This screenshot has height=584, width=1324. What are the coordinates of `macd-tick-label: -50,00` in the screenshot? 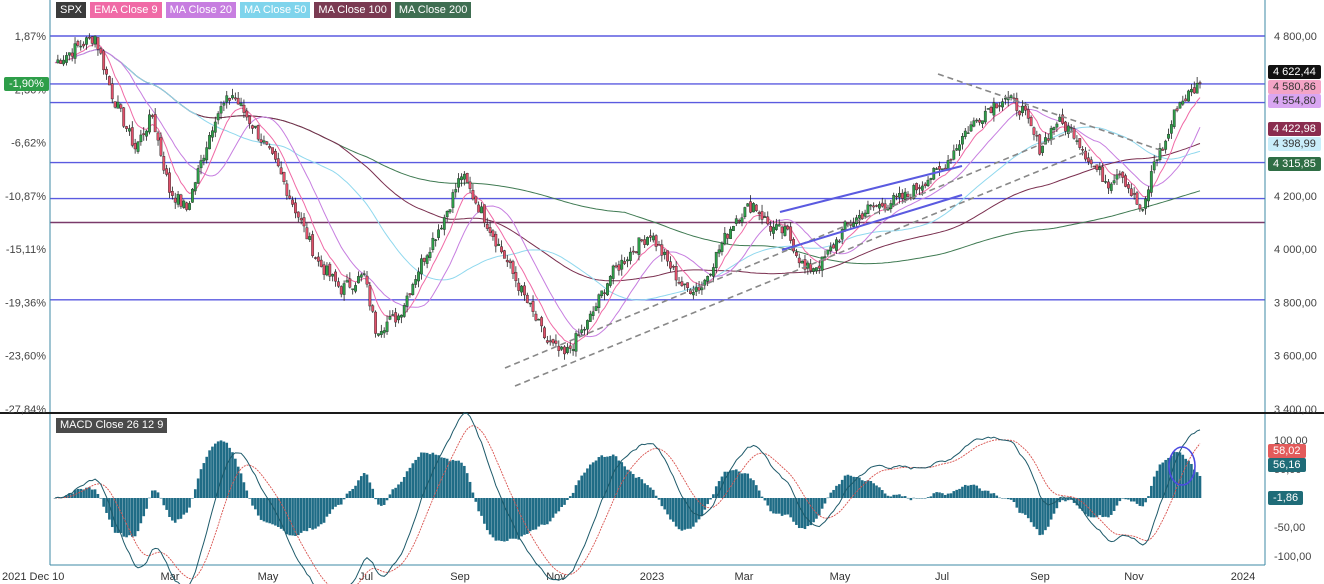 It's located at (1289, 528).